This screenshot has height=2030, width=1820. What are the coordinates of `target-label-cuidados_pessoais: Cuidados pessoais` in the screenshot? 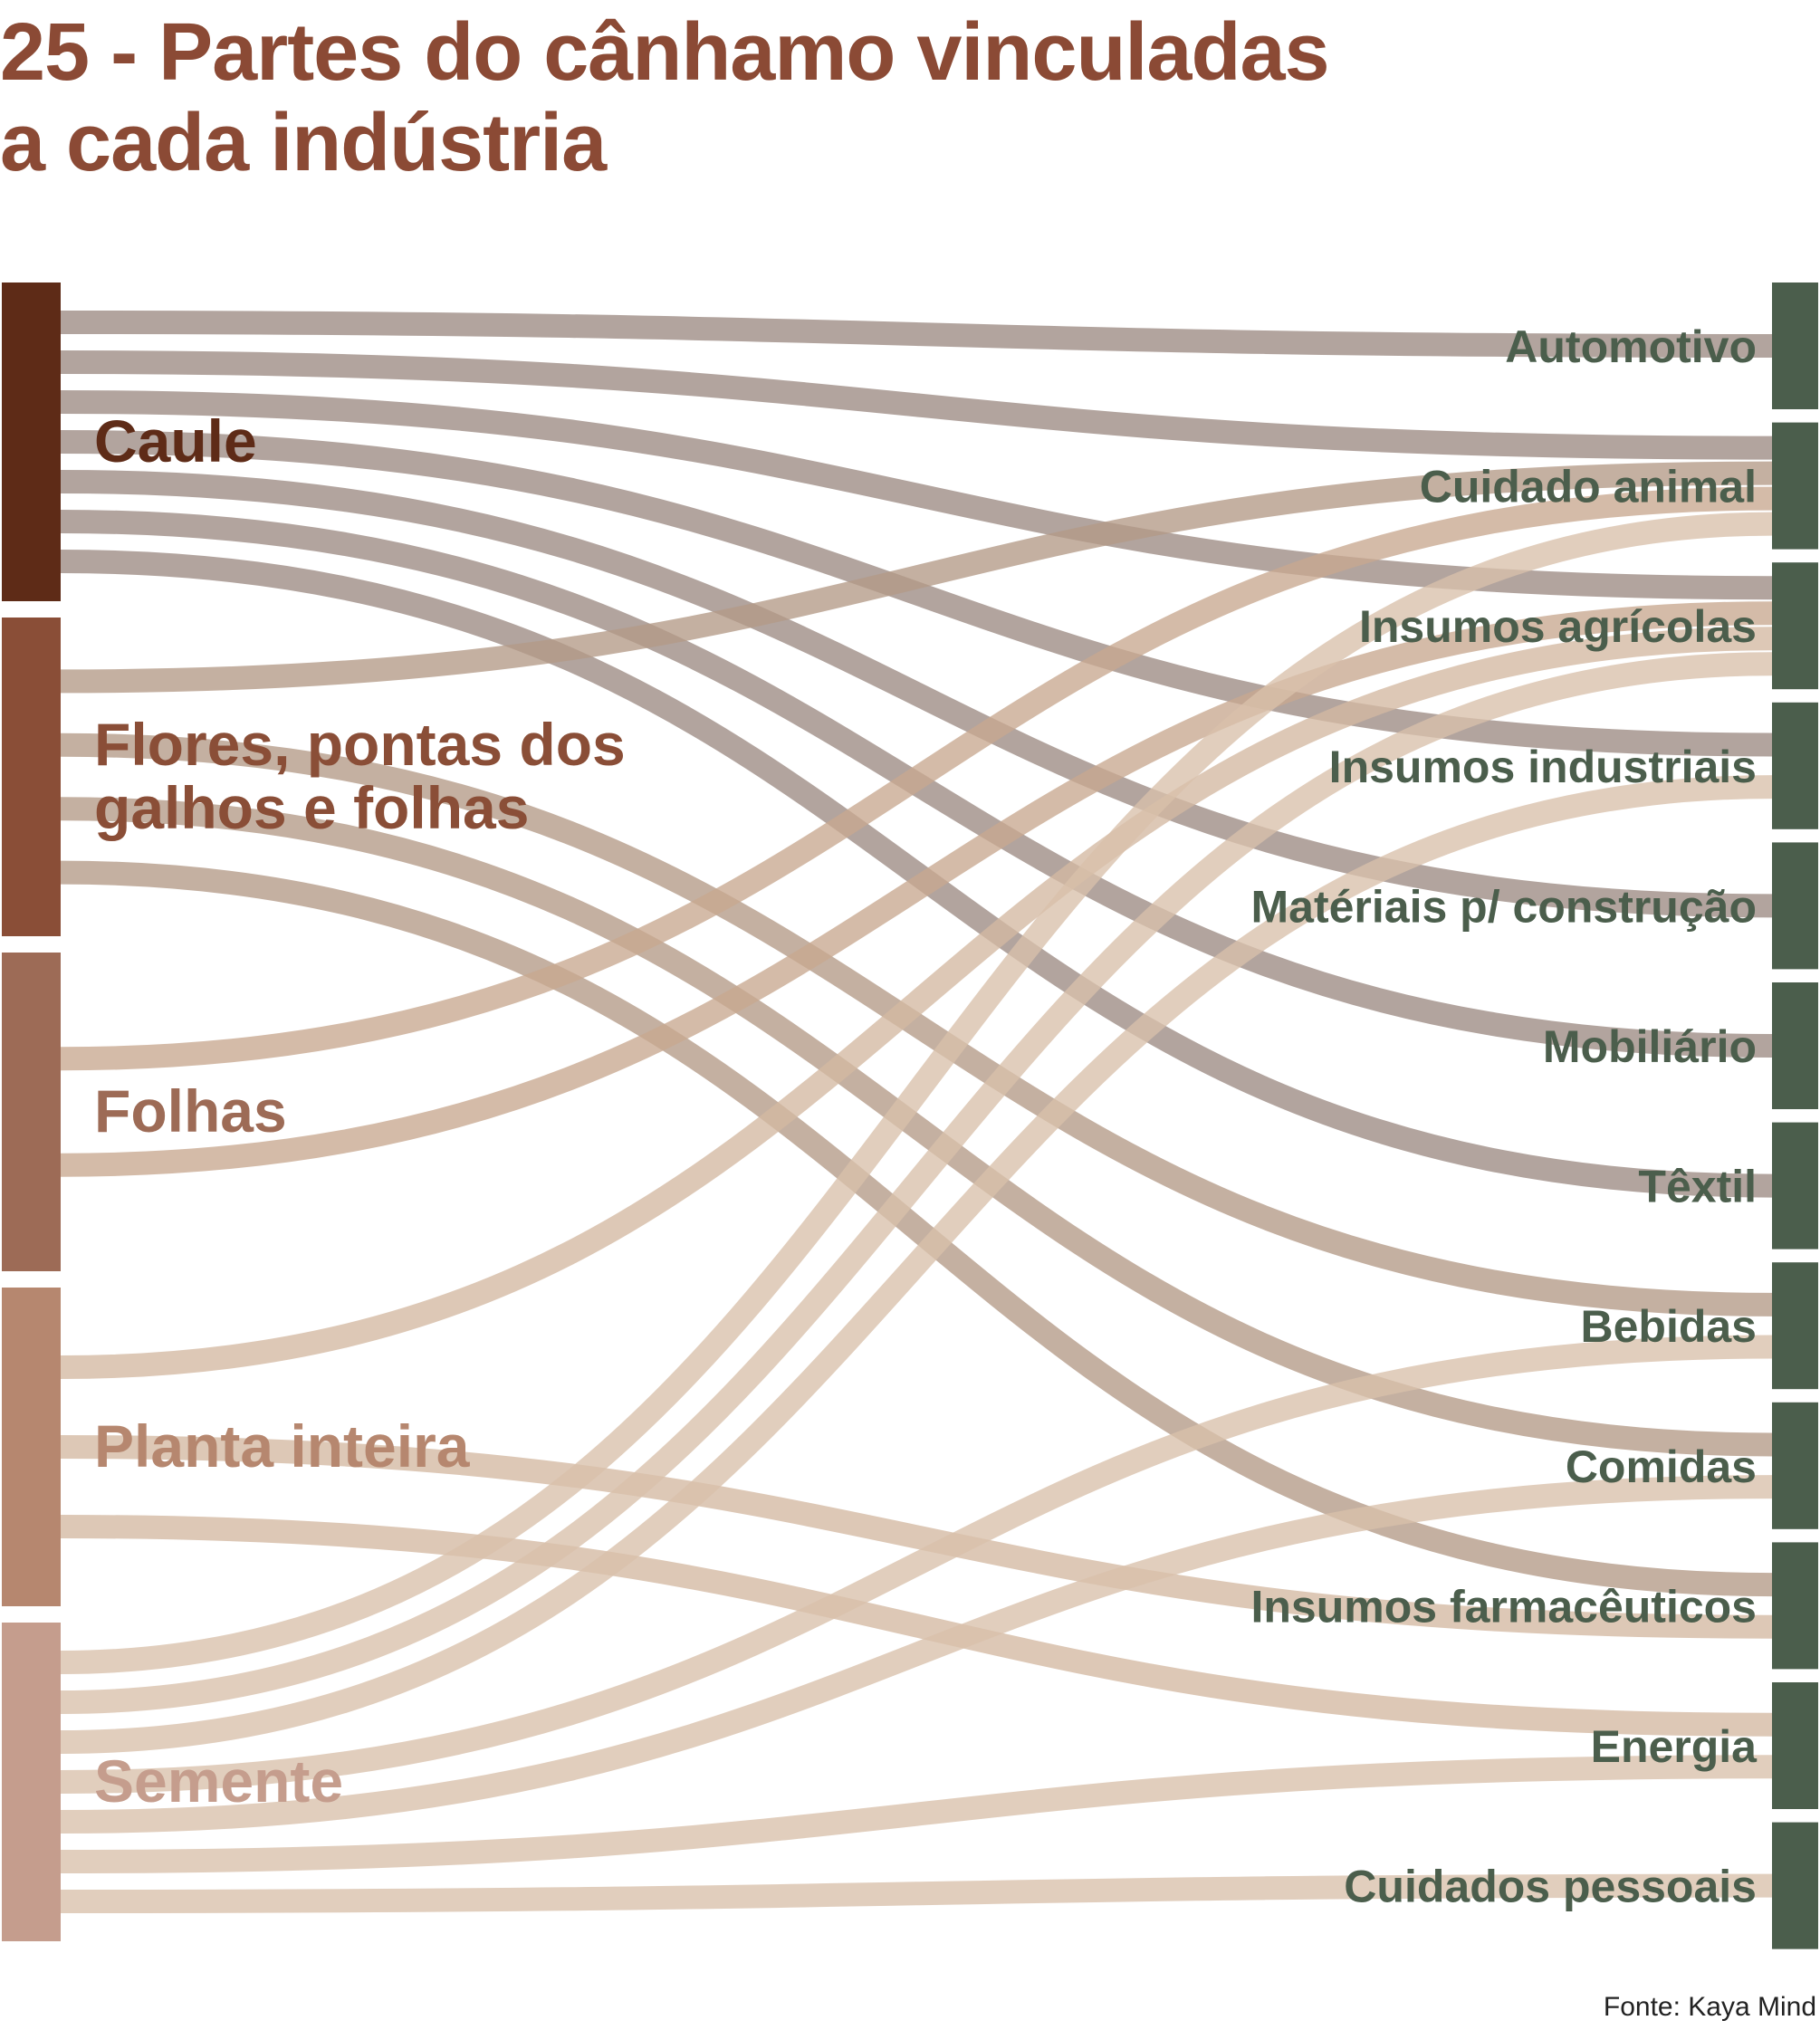 It's located at (1550, 1887).